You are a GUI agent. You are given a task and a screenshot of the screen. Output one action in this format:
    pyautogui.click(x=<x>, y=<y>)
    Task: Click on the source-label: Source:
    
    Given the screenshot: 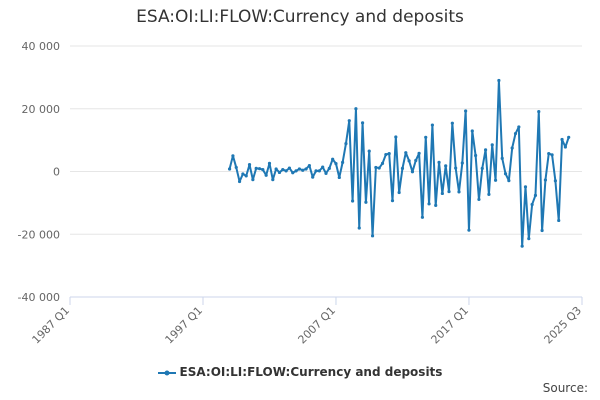 What is the action you would take?
    pyautogui.click(x=565, y=388)
    